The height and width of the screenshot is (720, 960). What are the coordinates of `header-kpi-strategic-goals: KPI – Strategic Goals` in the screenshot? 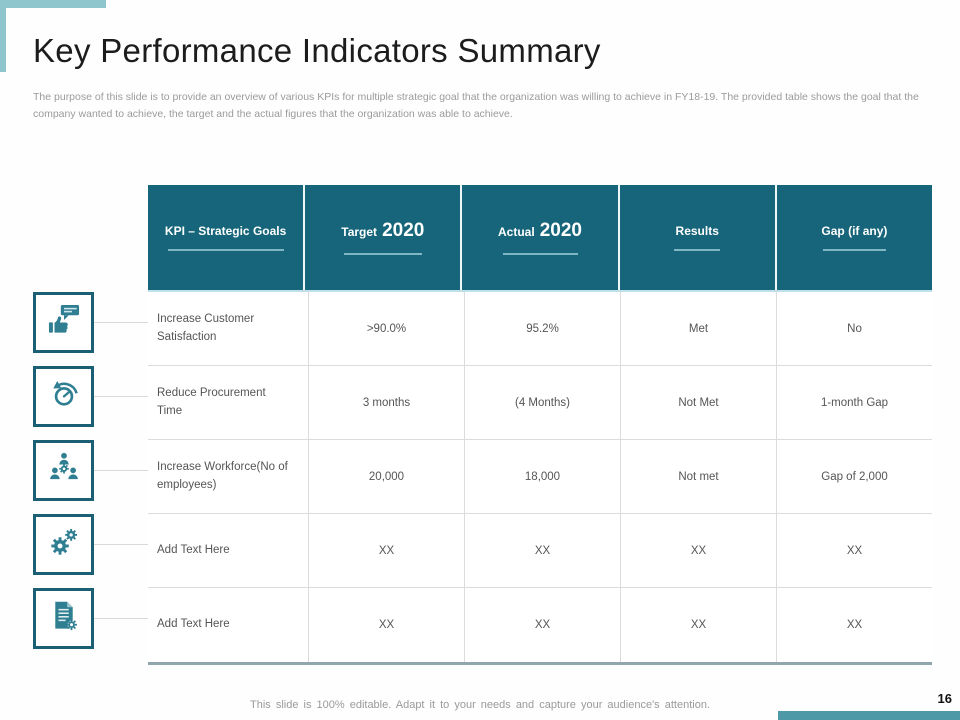 It's located at (227, 237).